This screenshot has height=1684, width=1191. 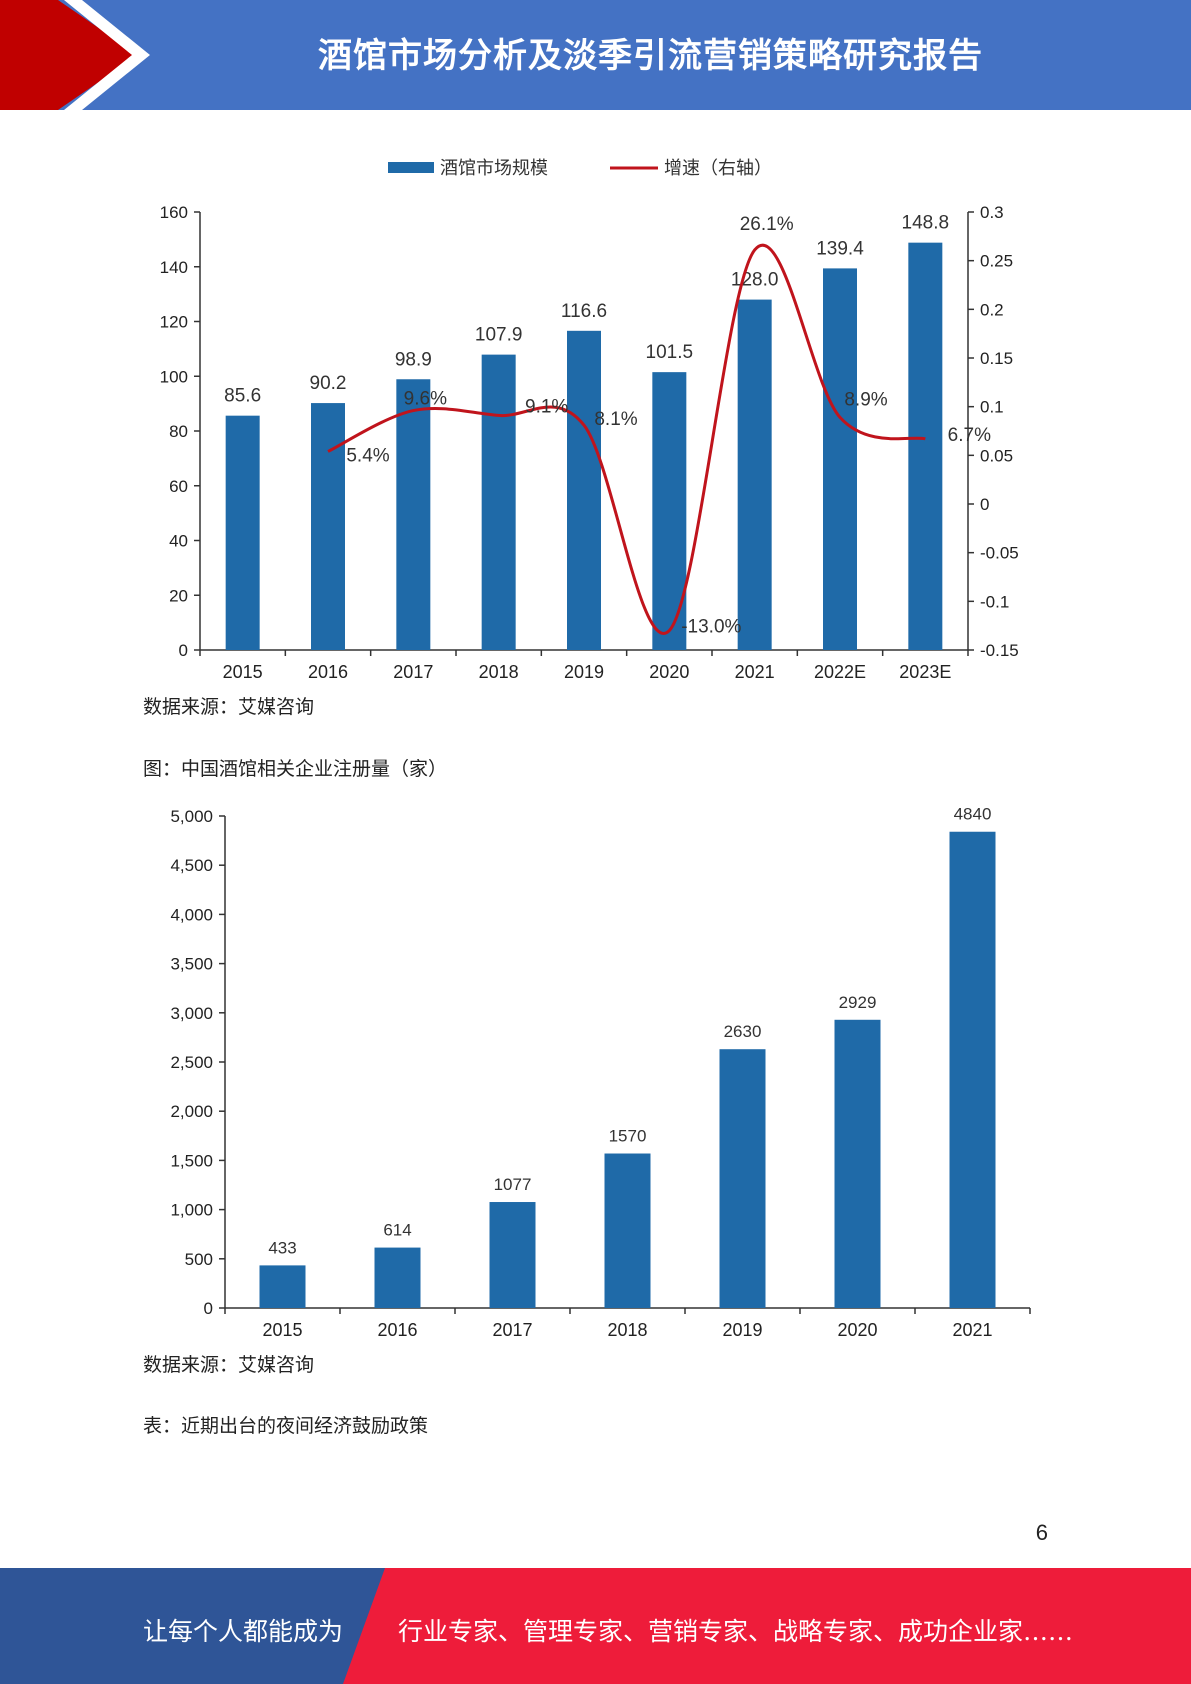 I want to click on legend-swatch-bar, so click(x=411, y=167).